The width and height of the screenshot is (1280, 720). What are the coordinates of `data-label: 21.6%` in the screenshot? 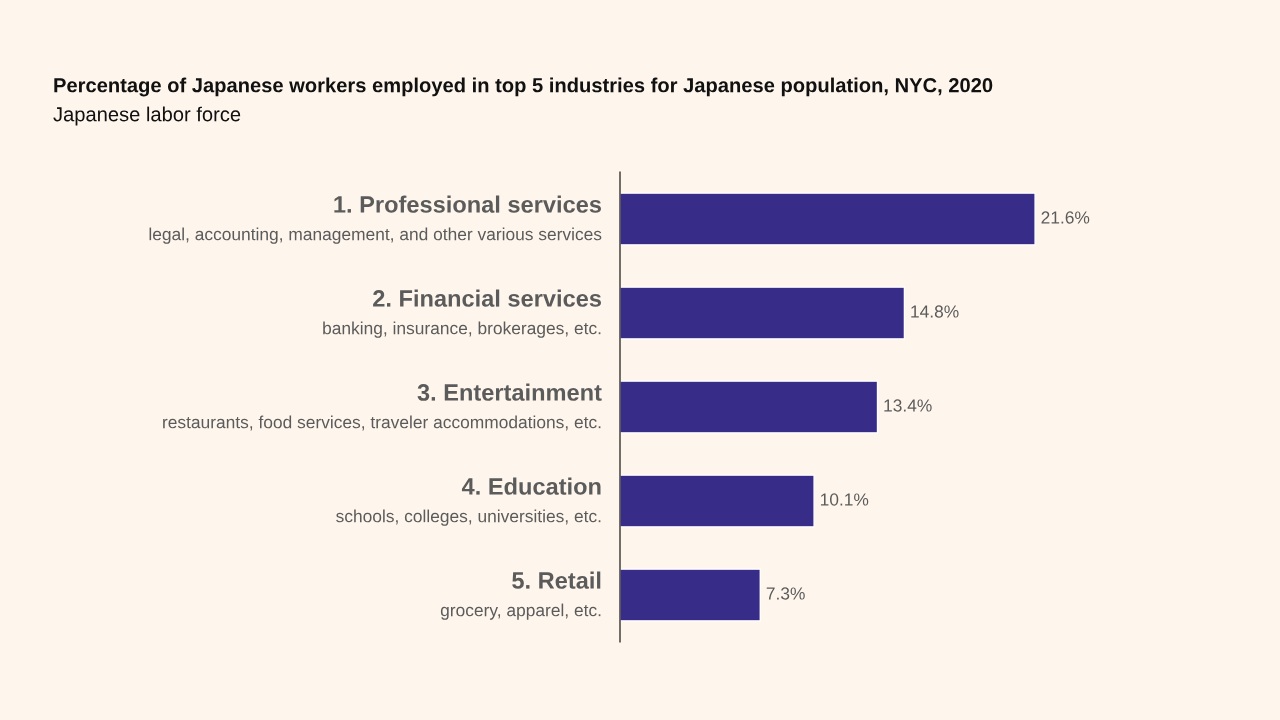 It's located at (1065, 217).